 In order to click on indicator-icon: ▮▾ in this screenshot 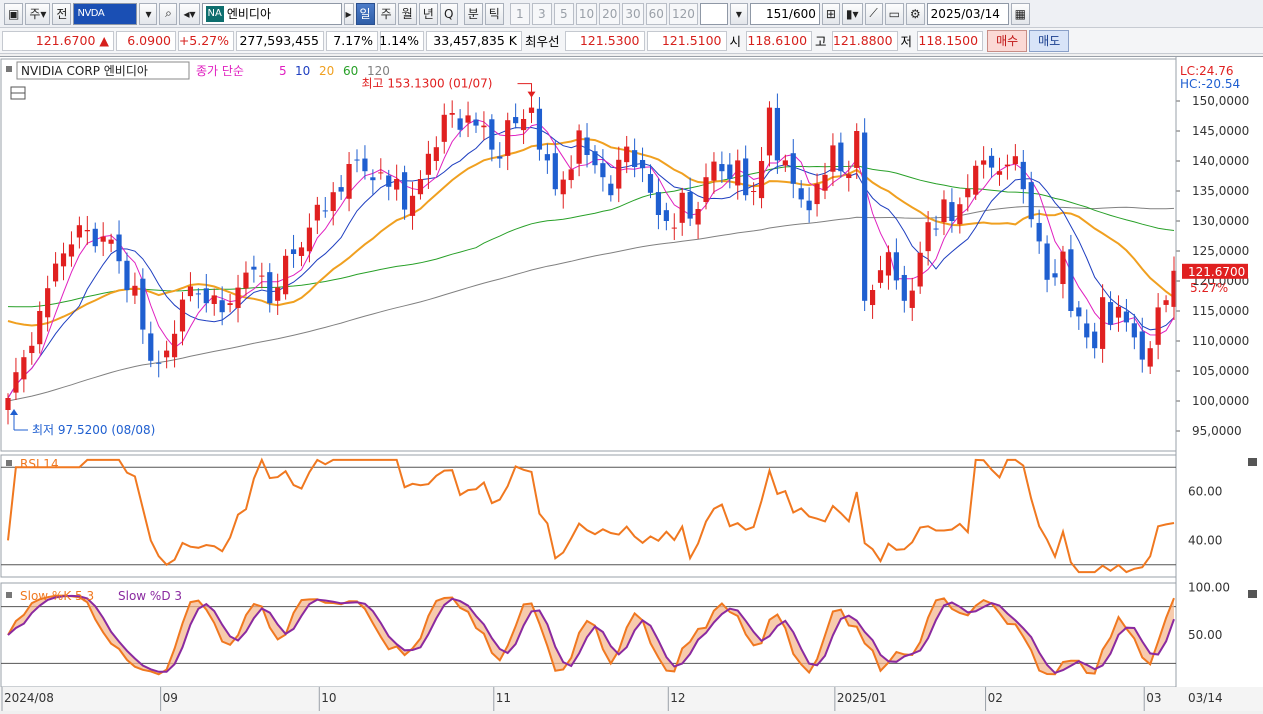, I will do `click(852, 13)`.